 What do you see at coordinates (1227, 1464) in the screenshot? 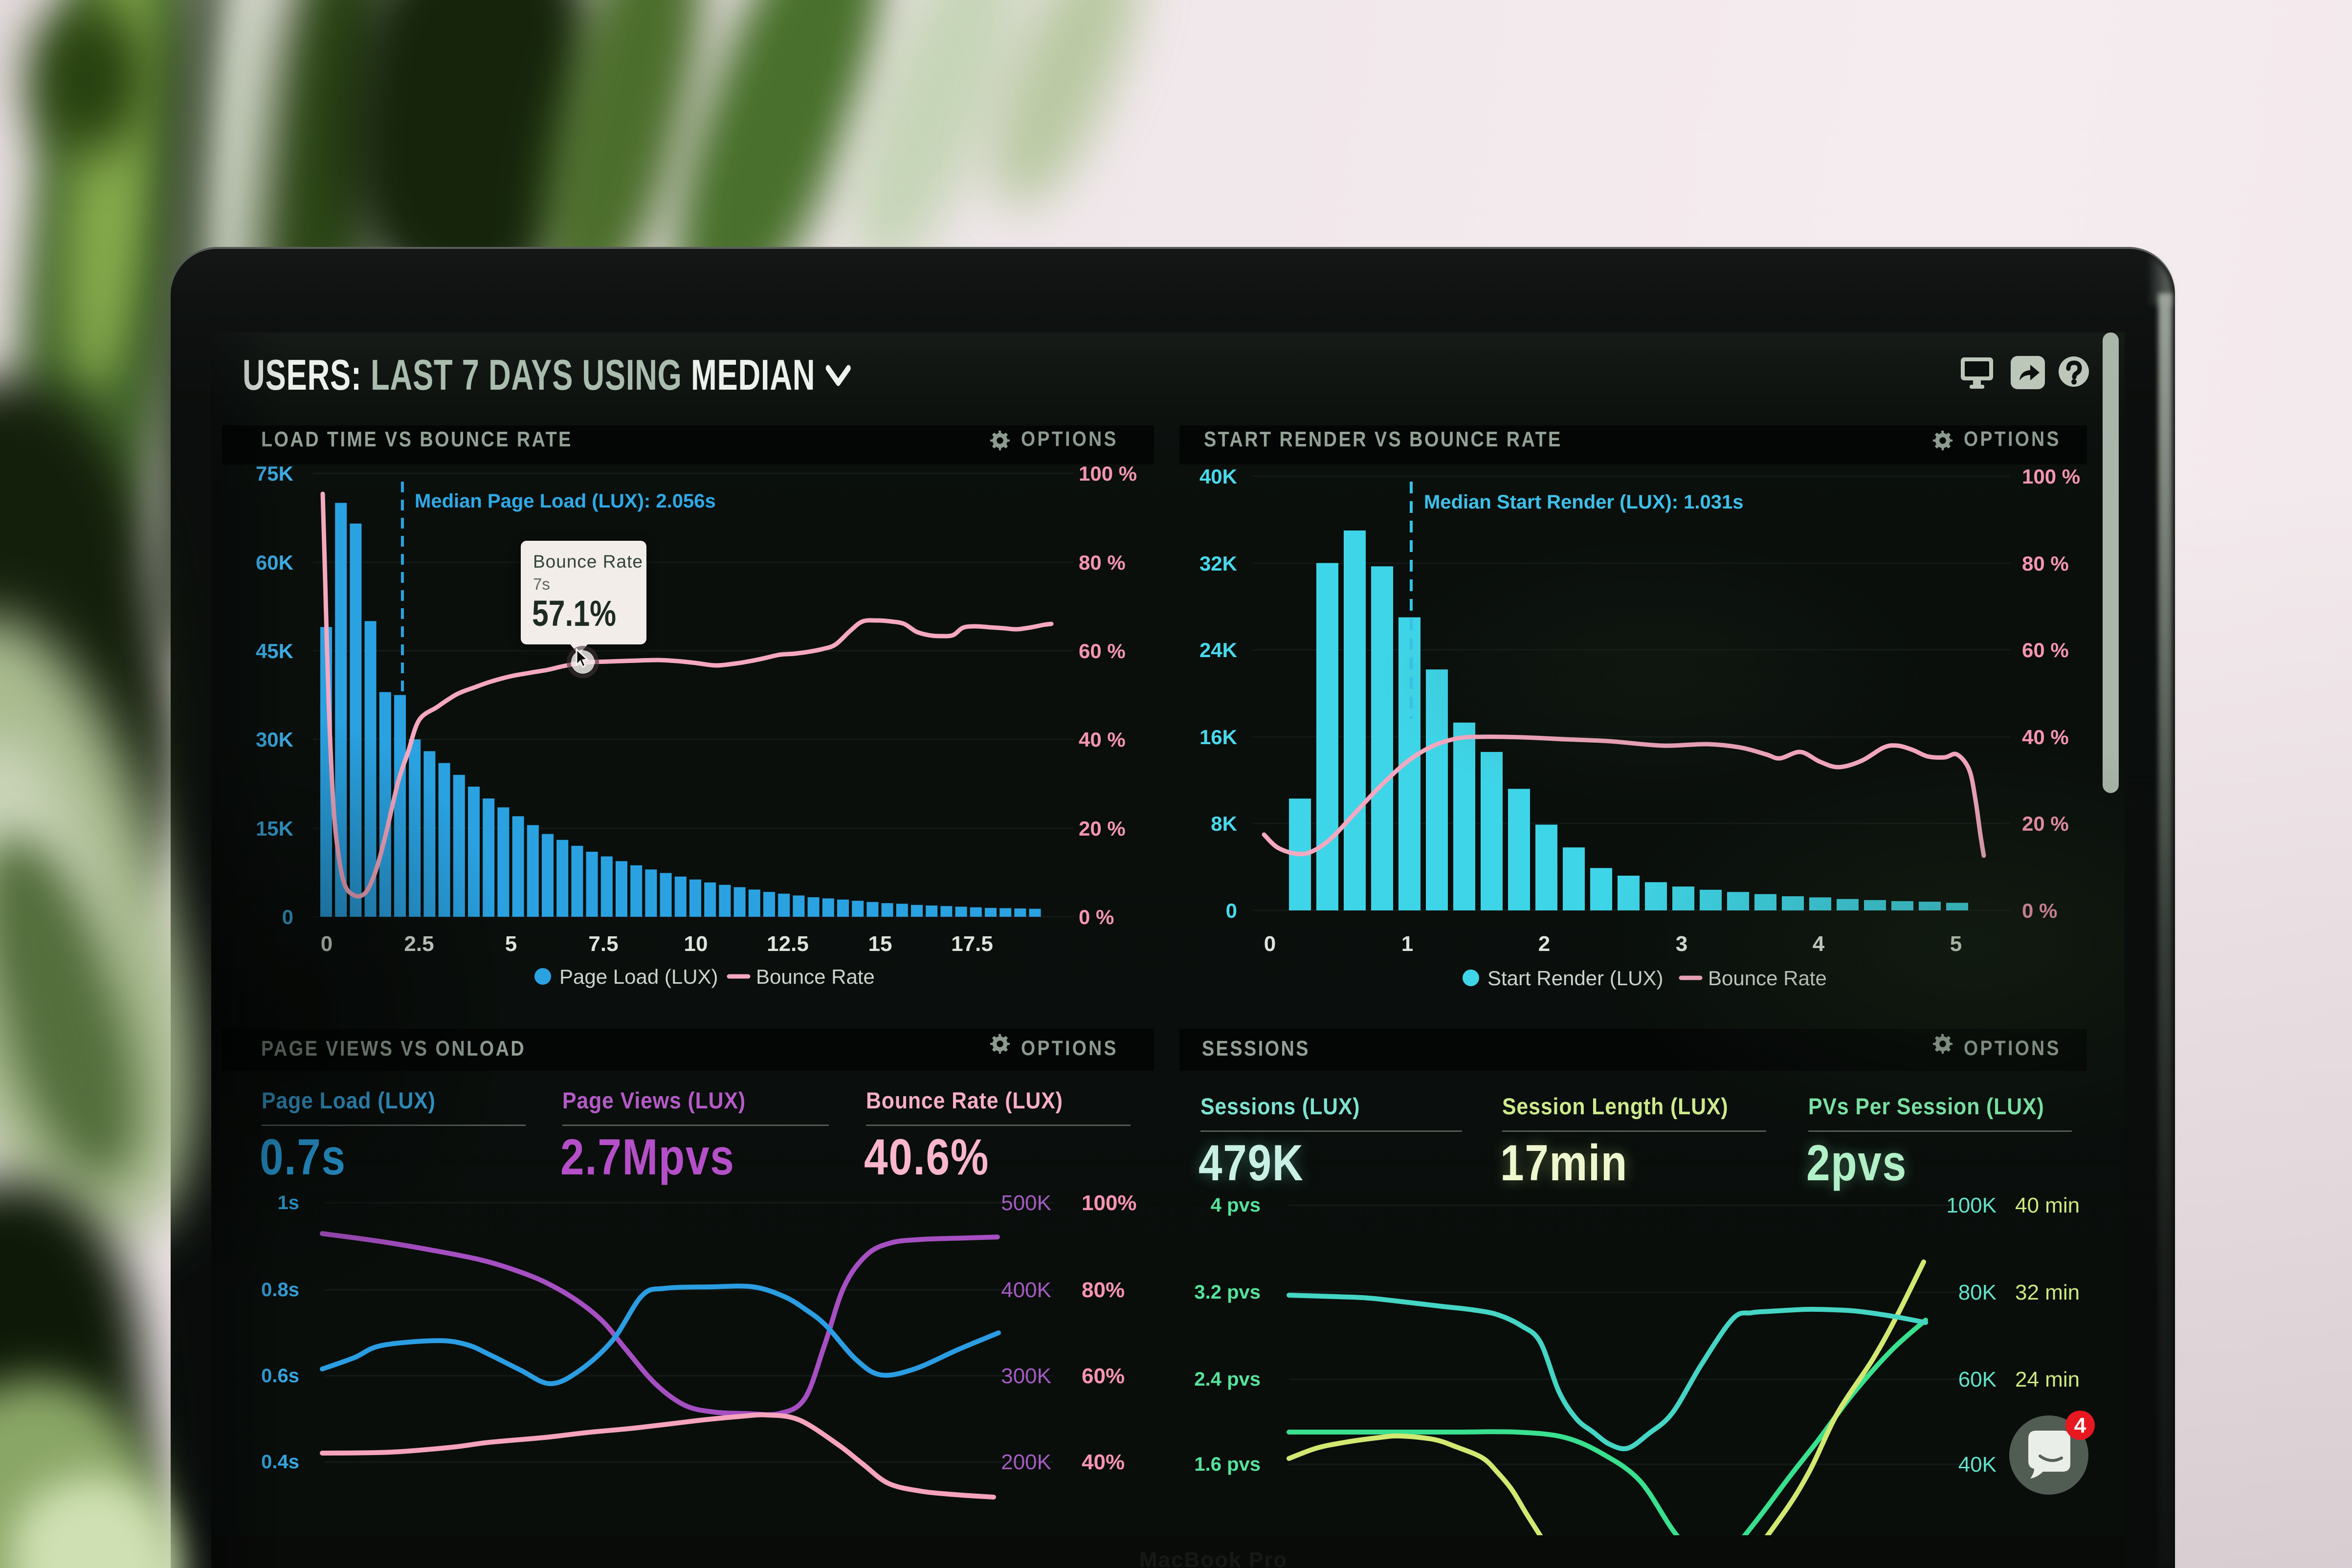
I see `svg-text: 1.6 pvs` at bounding box center [1227, 1464].